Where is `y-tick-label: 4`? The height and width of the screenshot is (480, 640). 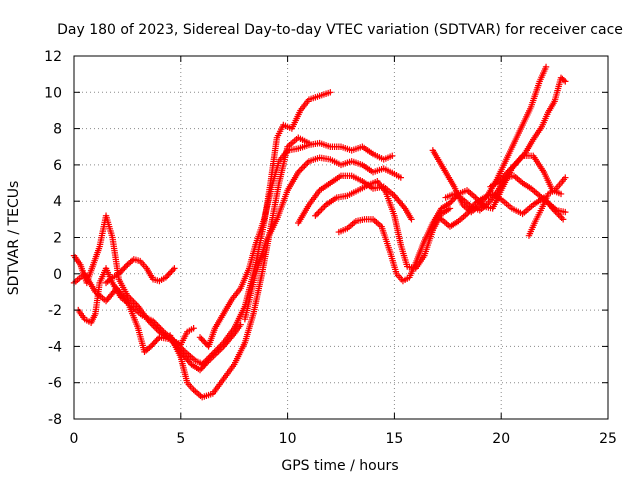 y-tick-label: 4 is located at coordinates (57, 202).